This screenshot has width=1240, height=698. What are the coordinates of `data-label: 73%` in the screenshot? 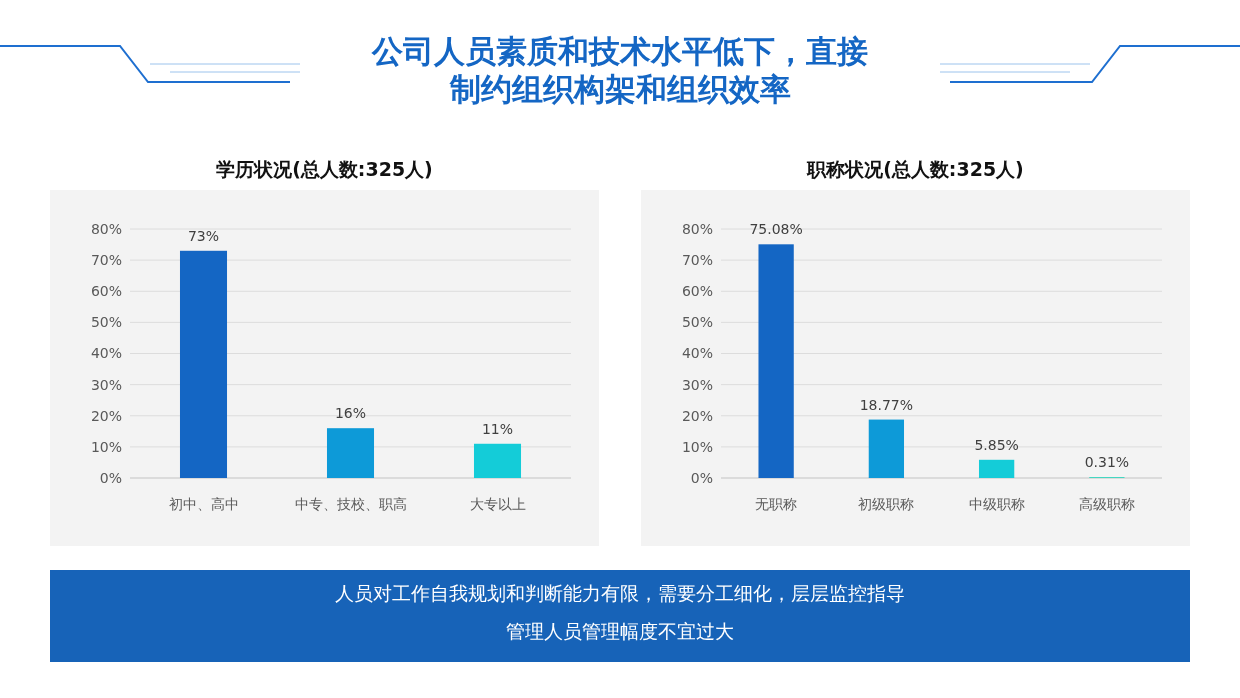 It's located at (203, 235).